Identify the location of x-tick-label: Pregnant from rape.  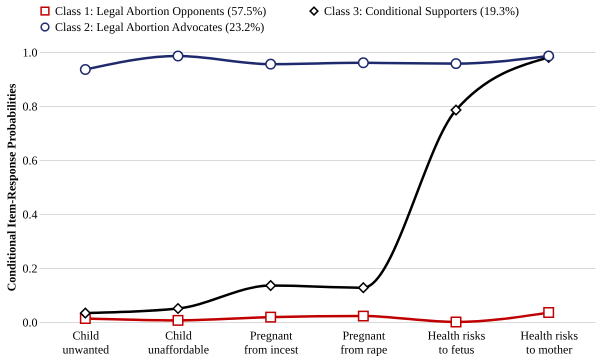
(364, 342).